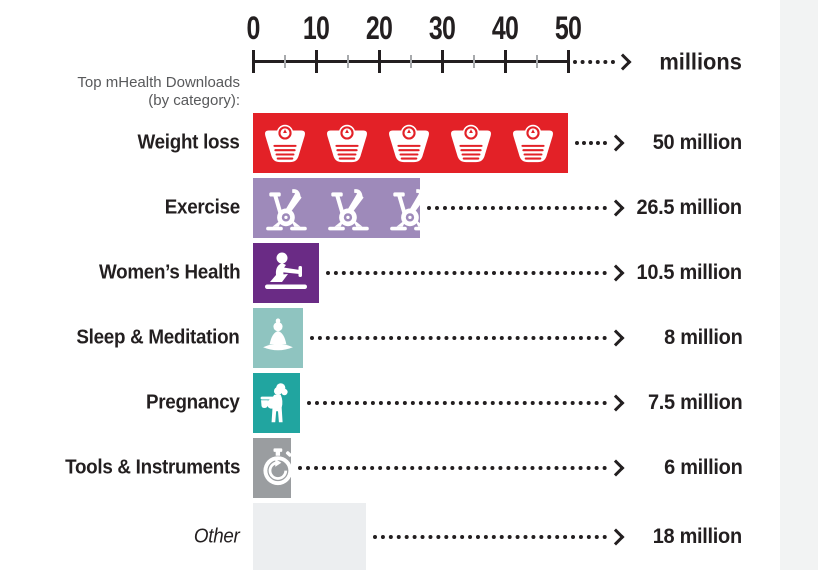 This screenshot has width=818, height=570. What do you see at coordinates (158, 337) in the screenshot?
I see `category-label: Sleep & Meditation` at bounding box center [158, 337].